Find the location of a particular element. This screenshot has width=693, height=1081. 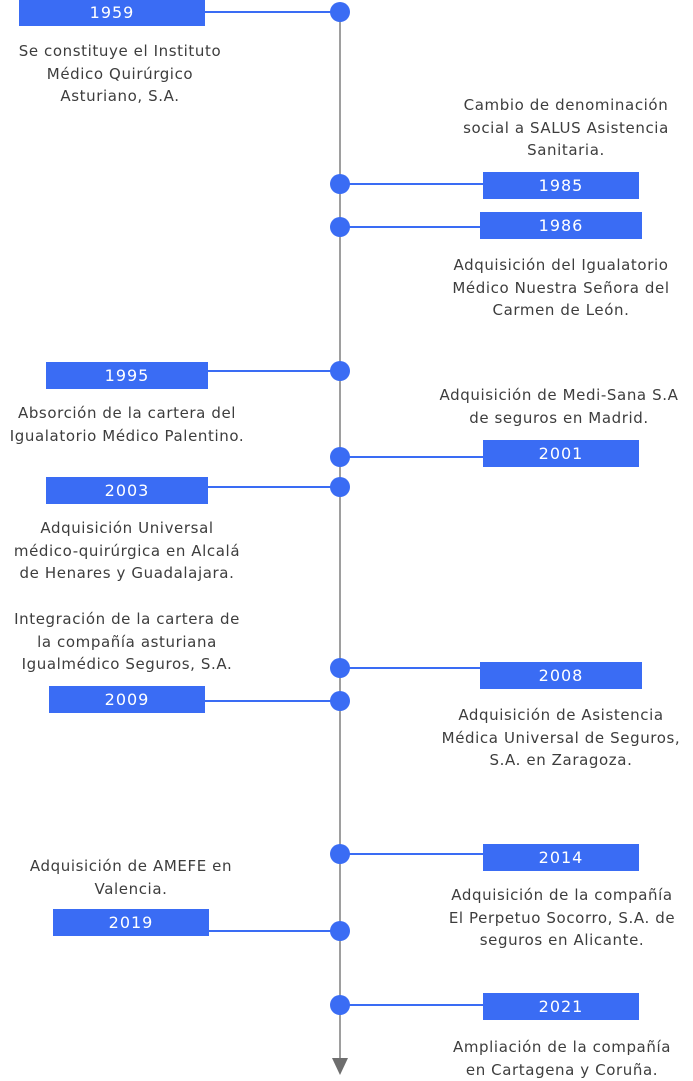

year-label: 2008 is located at coordinates (561, 675).